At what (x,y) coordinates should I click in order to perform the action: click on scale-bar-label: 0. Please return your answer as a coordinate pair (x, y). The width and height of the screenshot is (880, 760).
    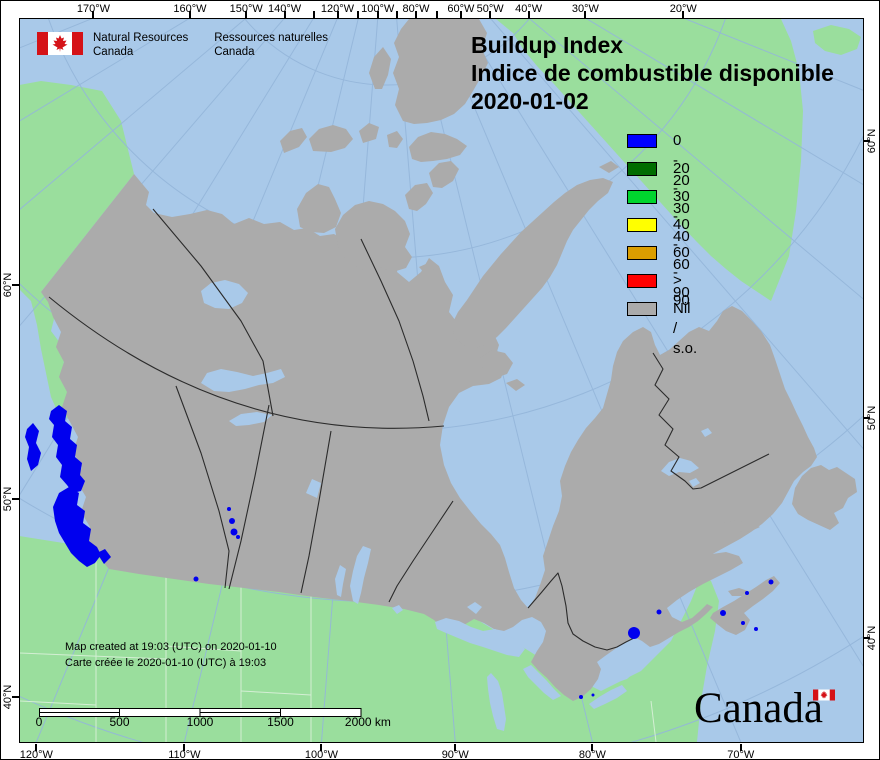
    Looking at the image, I should click on (39, 722).